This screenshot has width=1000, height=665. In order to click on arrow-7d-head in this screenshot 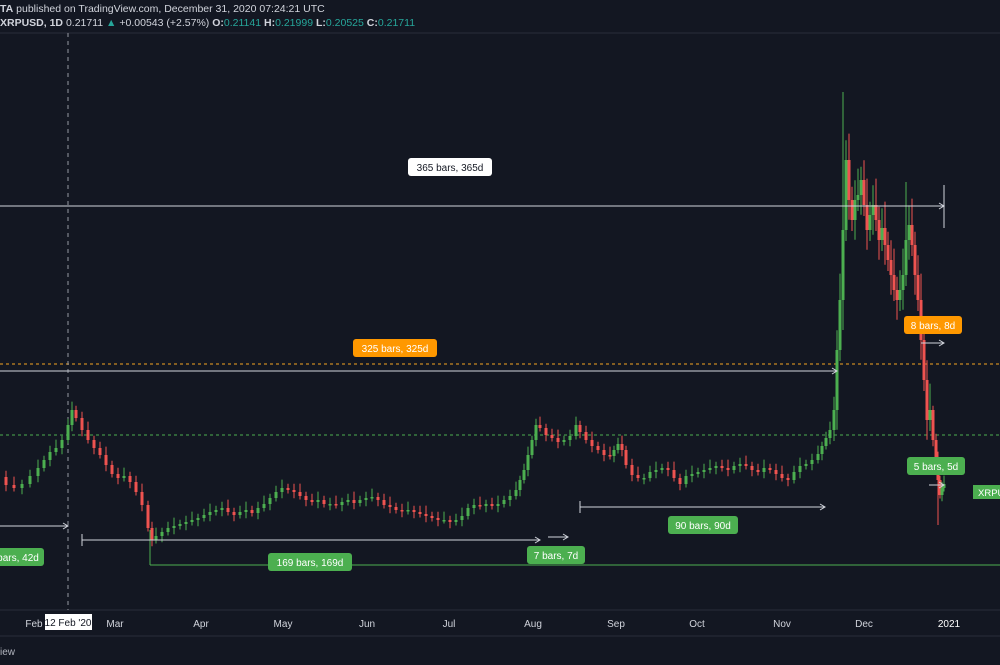, I will do `click(565, 537)`.